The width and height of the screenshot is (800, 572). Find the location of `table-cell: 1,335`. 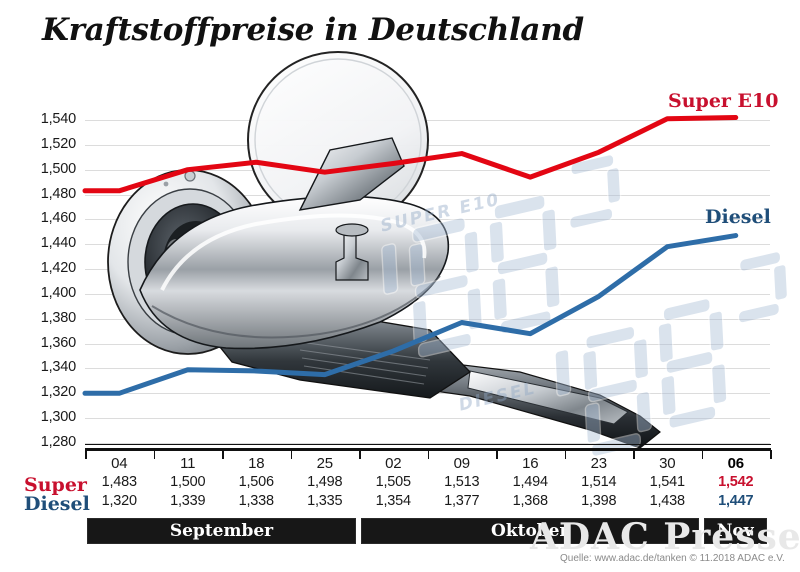

table-cell: 1,335 is located at coordinates (325, 501).